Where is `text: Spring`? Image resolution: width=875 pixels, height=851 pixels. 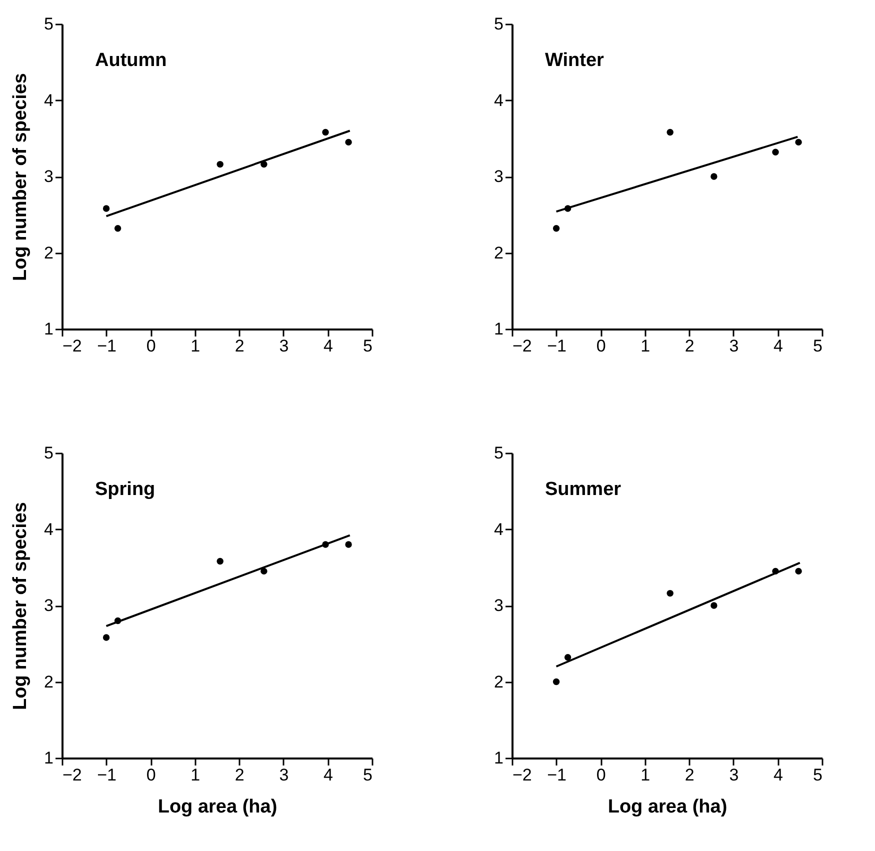
text: Spring is located at coordinates (125, 489).